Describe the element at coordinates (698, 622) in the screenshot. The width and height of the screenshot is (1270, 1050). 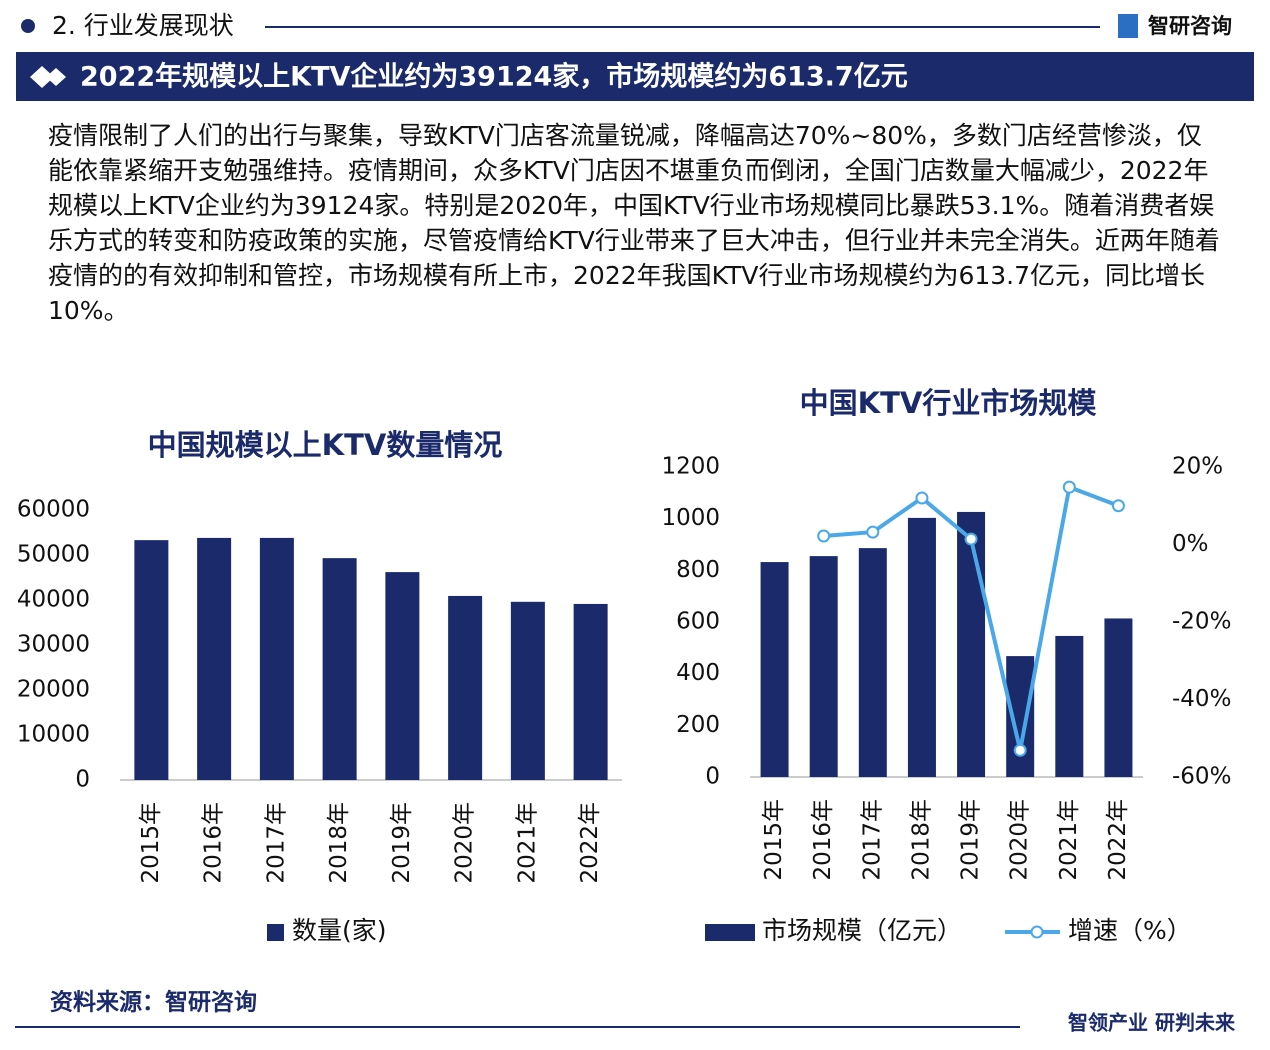
I see `y-tick-label: 600` at that location.